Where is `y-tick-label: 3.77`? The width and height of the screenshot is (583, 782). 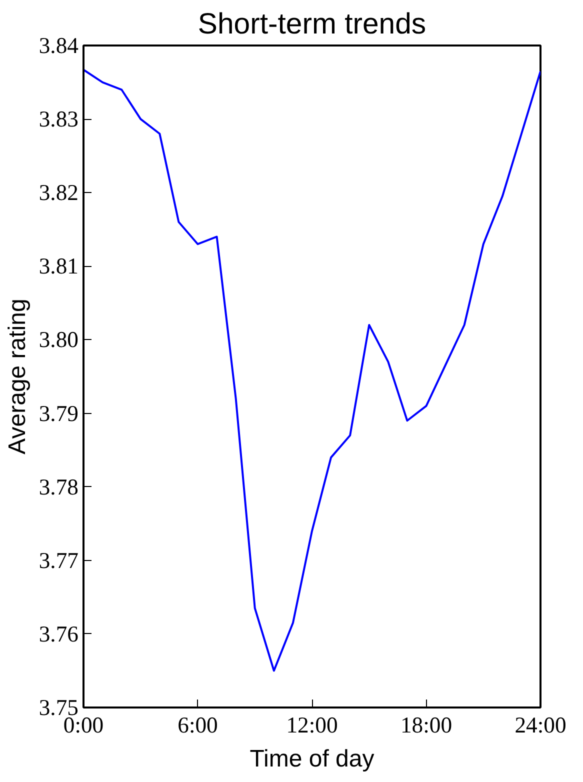 y-tick-label: 3.77 is located at coordinates (58, 560).